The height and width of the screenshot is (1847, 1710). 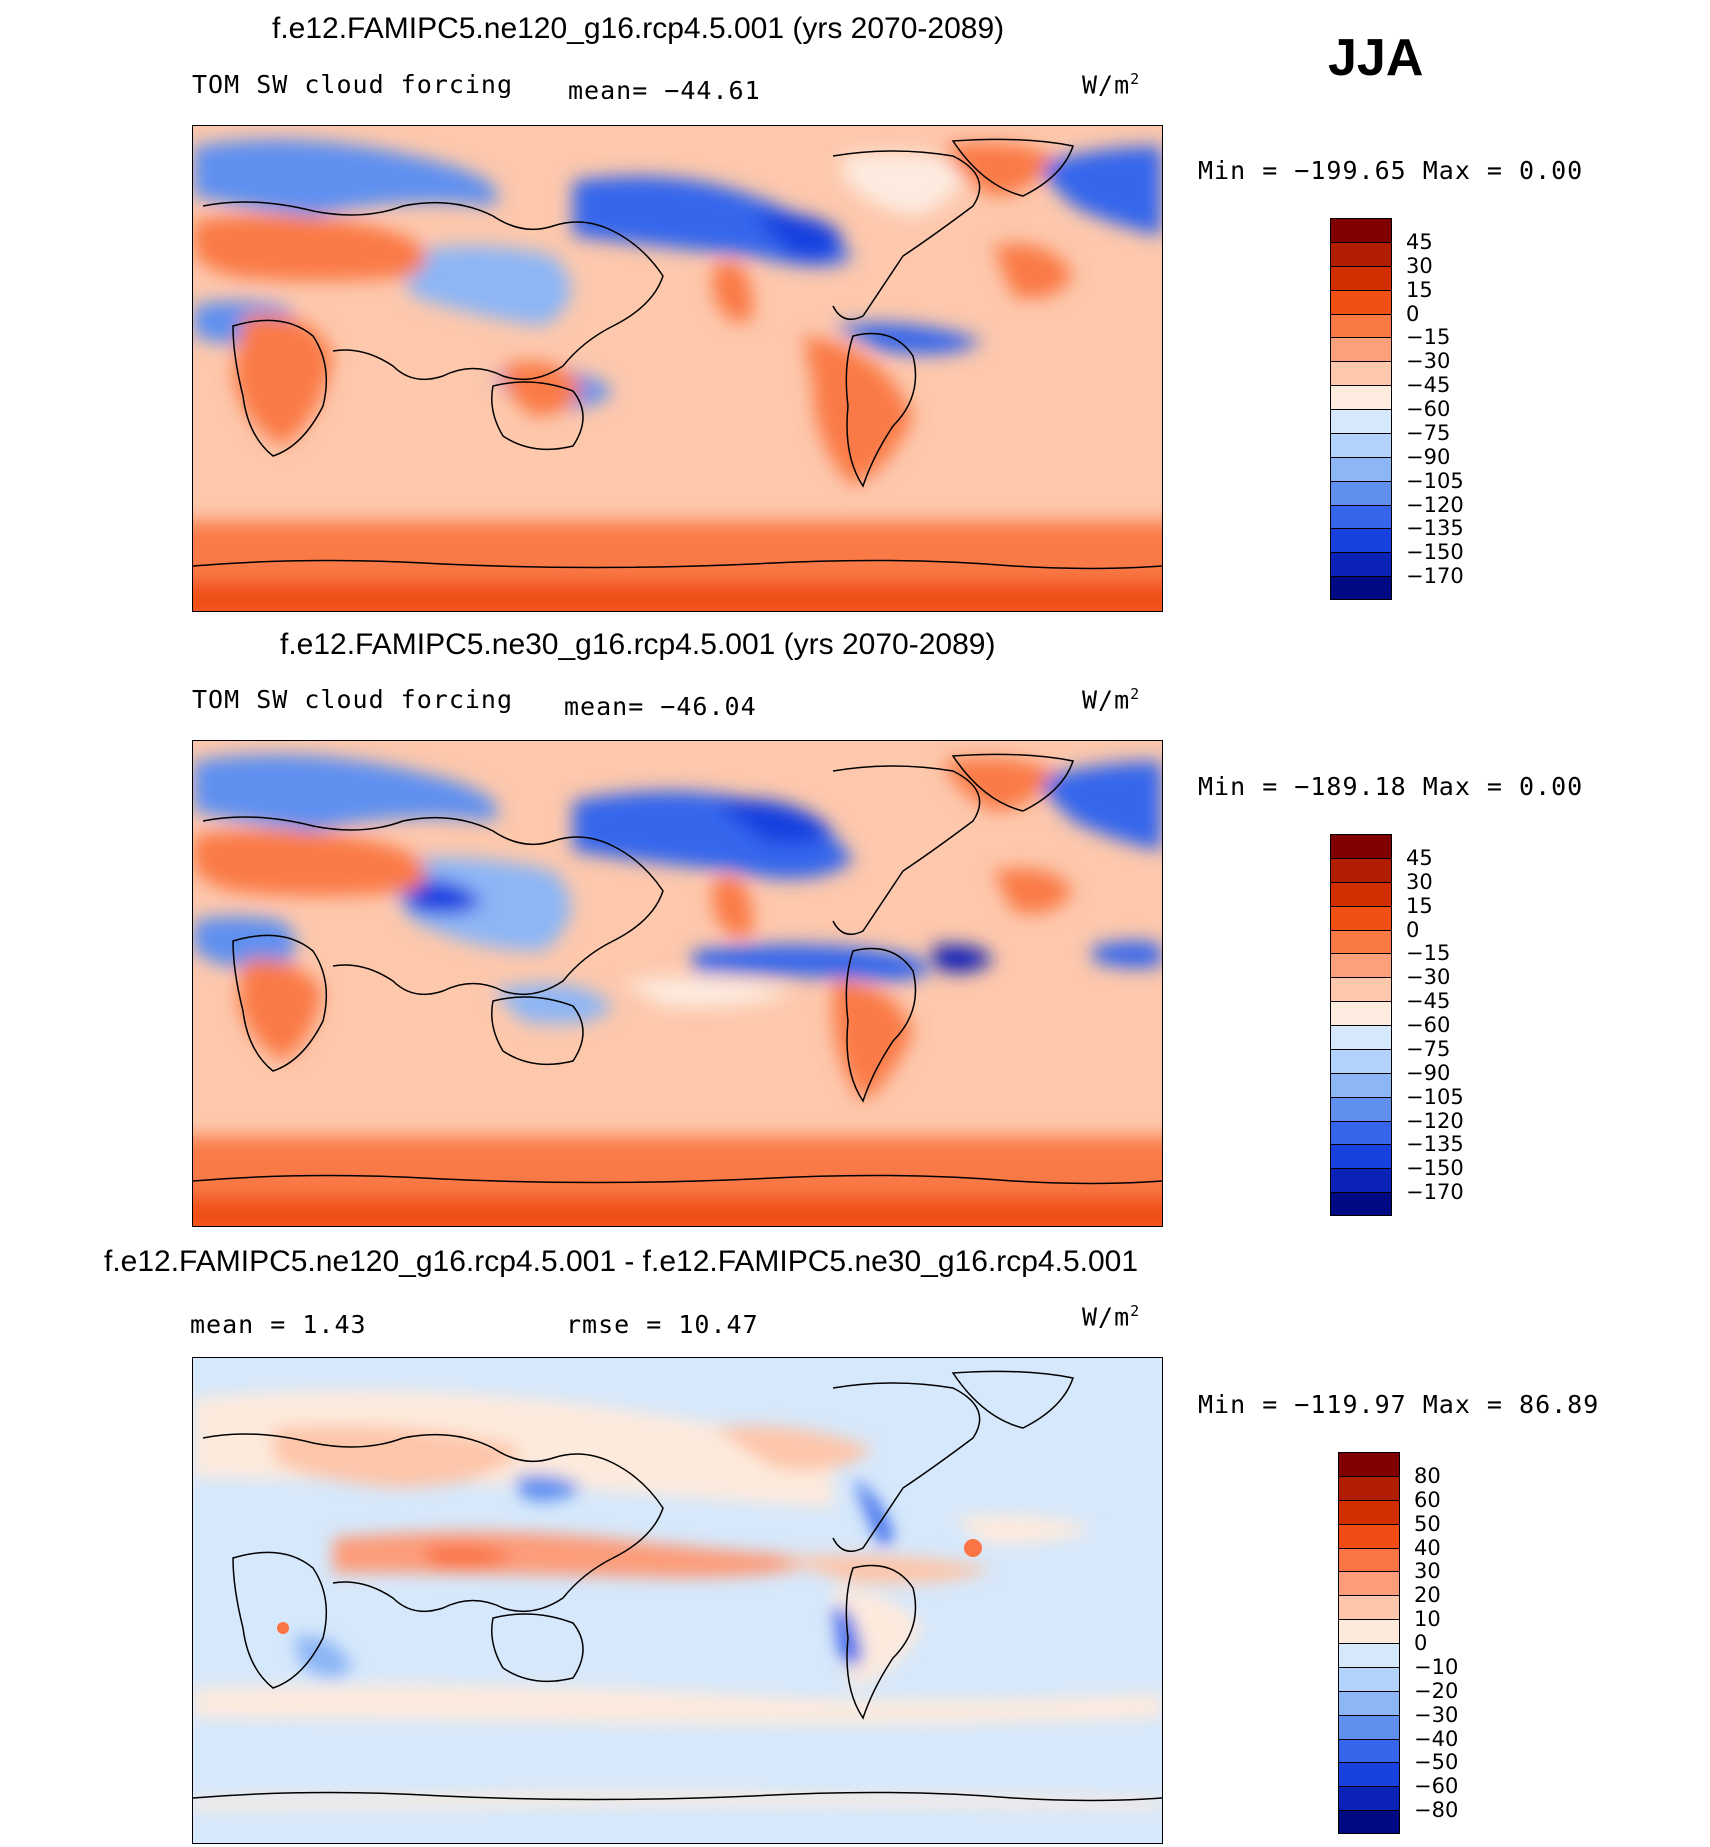 What do you see at coordinates (1427, 1475) in the screenshot?
I see `colorbar-tick-label: 80` at bounding box center [1427, 1475].